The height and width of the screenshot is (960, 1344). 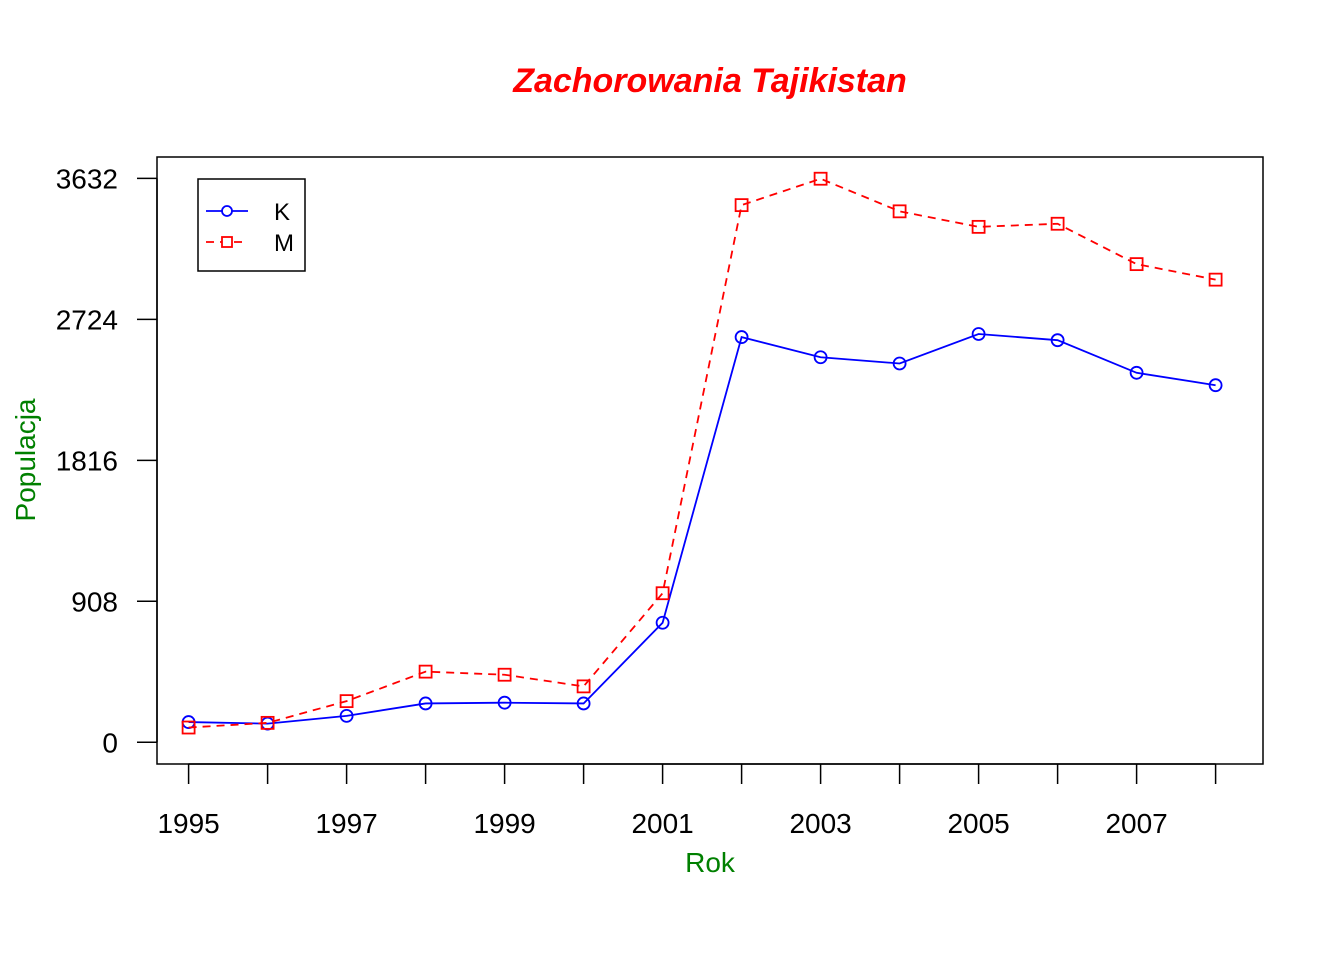 What do you see at coordinates (978, 823) in the screenshot?
I see `x-tick-label: 2005` at bounding box center [978, 823].